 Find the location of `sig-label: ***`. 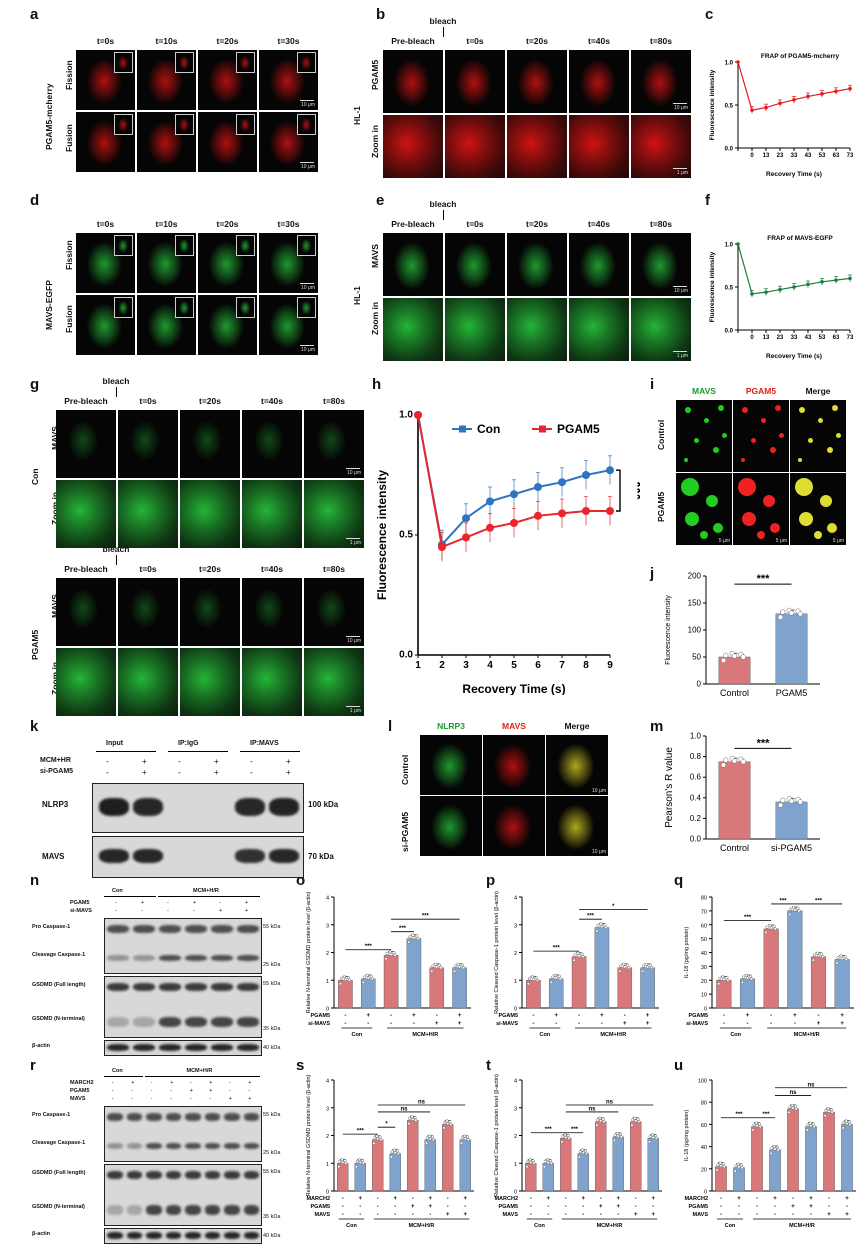

sig-label: *** is located at coordinates (819, 901).